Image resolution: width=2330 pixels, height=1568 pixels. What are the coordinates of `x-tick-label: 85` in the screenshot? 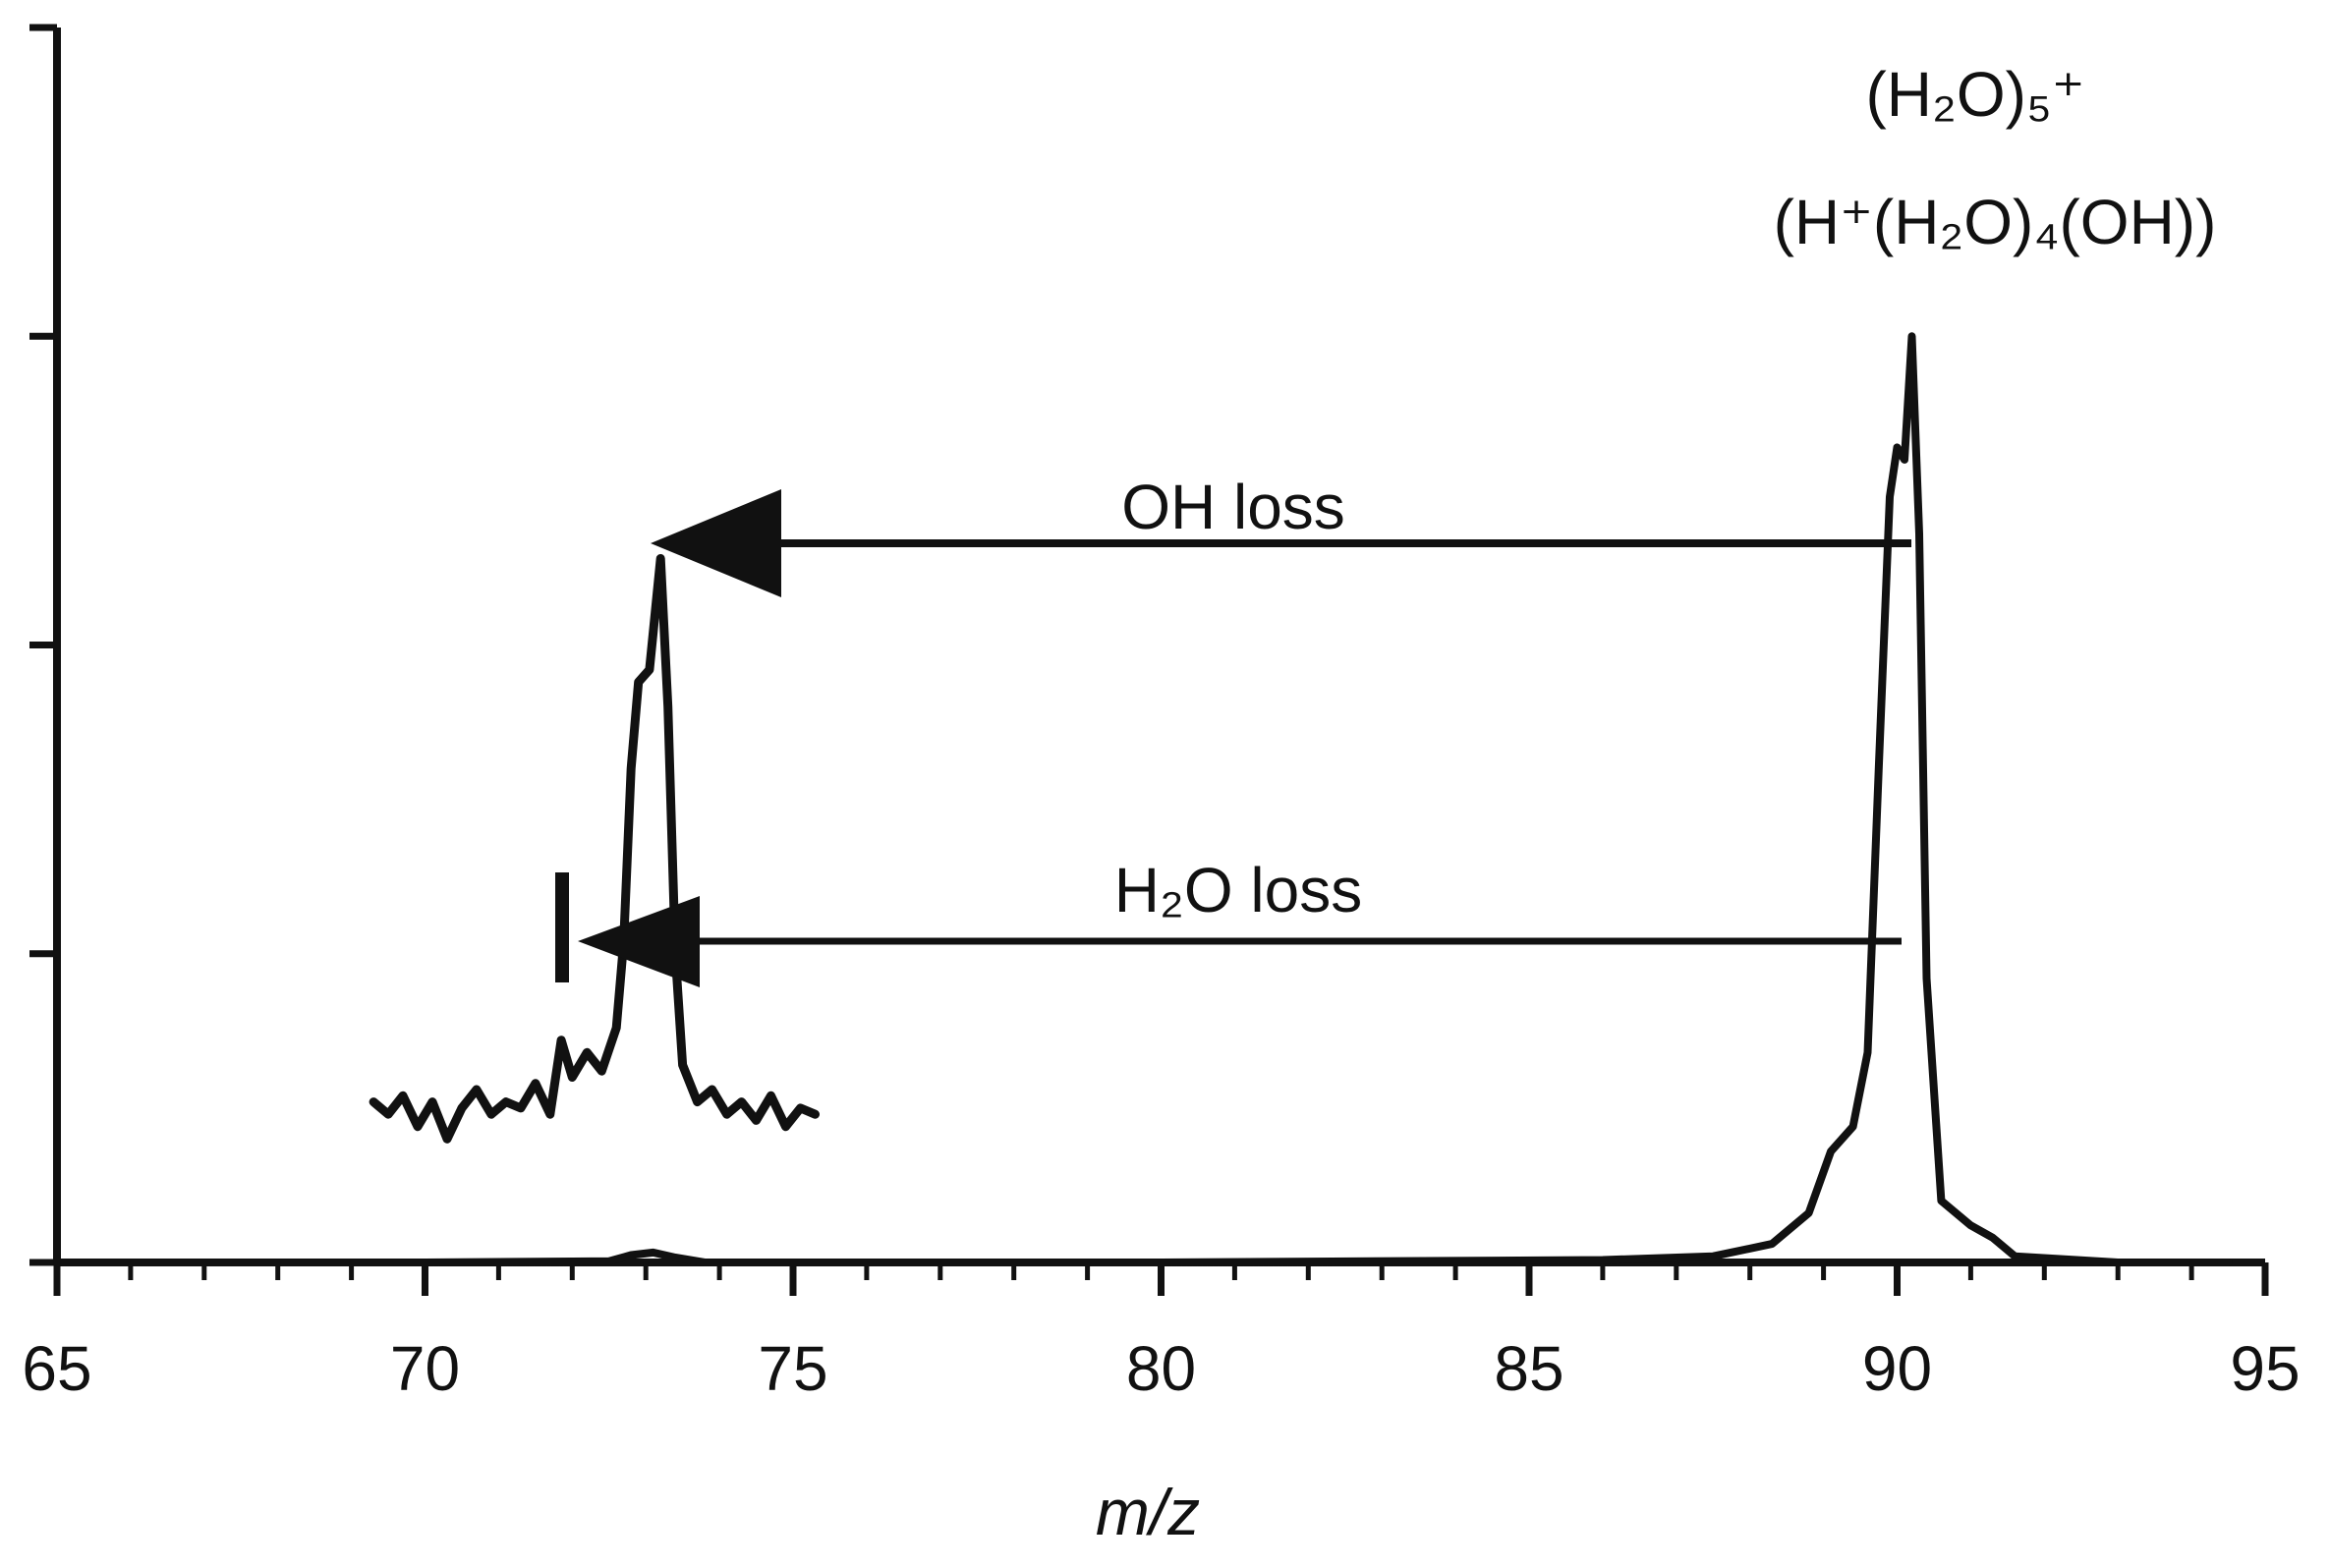 It's located at (1528, 1368).